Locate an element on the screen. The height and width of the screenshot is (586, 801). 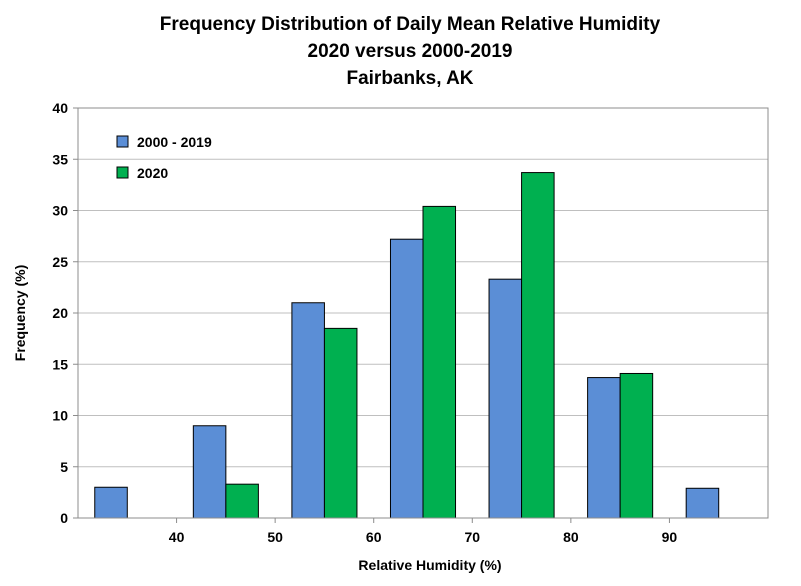
y-tick-label: 40 is located at coordinates (60, 108).